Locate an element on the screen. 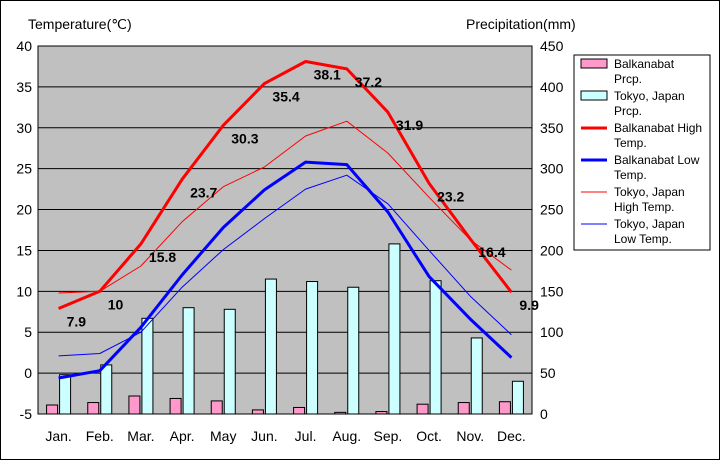 Image resolution: width=720 pixels, height=465 pixels. left-tick-label: 15 is located at coordinates (24, 250).